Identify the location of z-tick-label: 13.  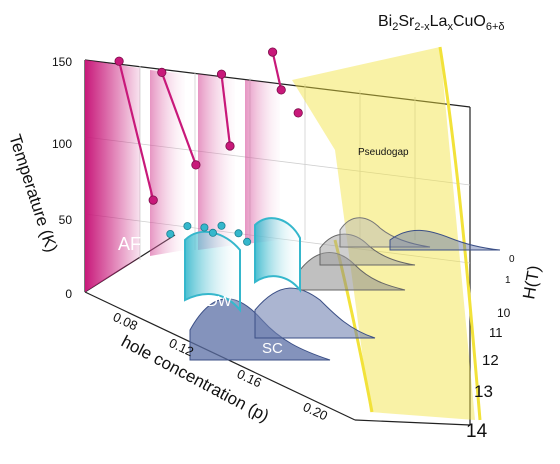
(483, 391).